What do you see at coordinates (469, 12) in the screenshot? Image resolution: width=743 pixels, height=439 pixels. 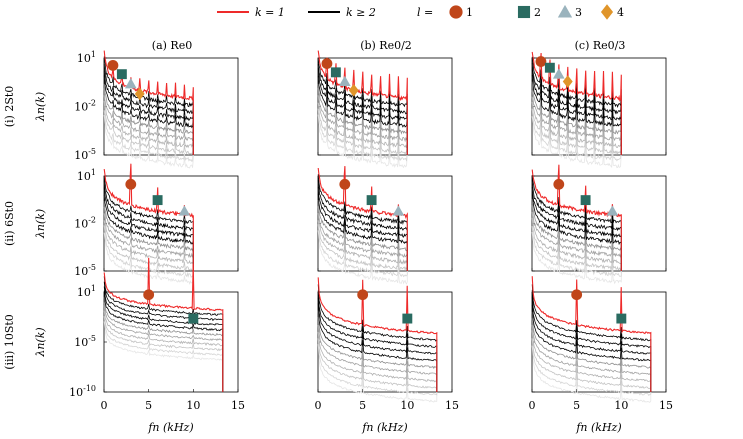 I see `legend-marker-label: 1` at bounding box center [469, 12].